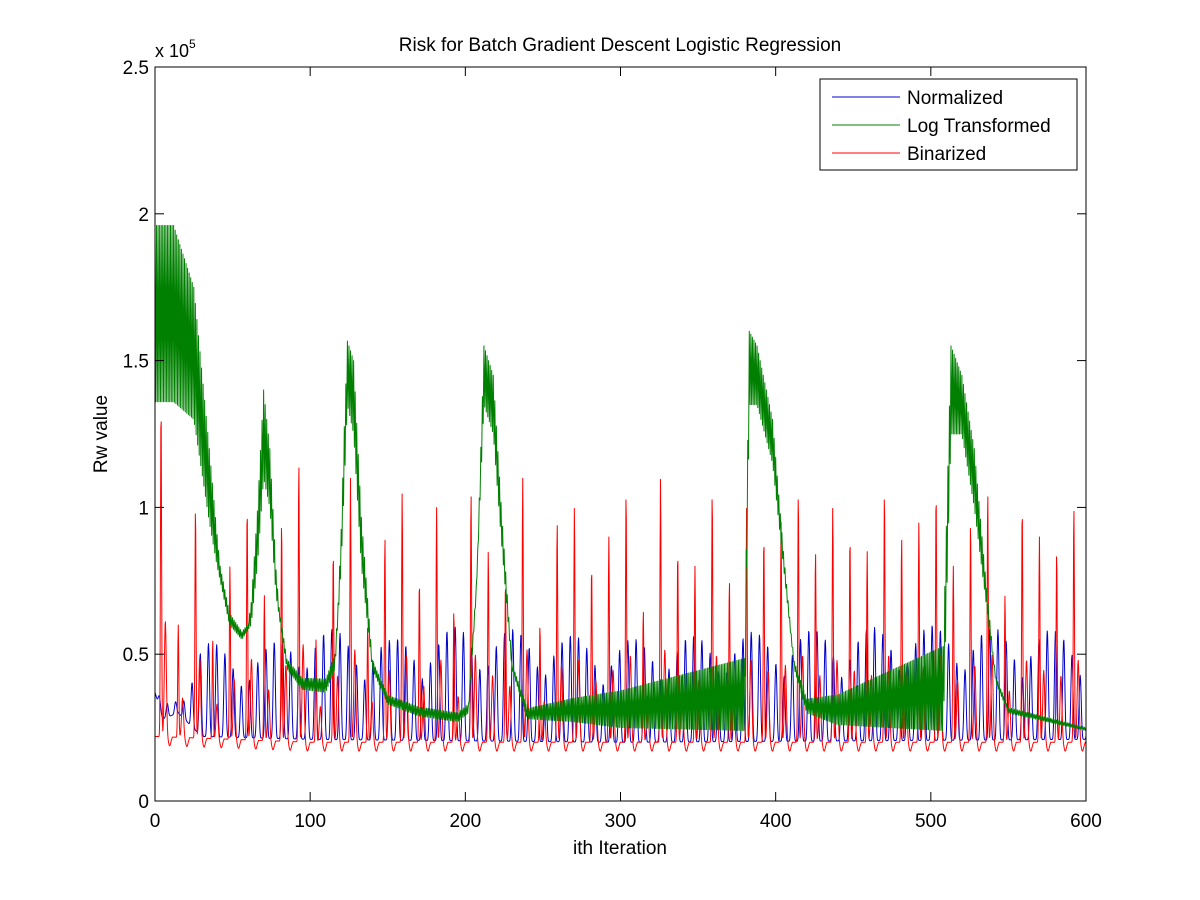 The image size is (1200, 900). Describe the element at coordinates (946, 154) in the screenshot. I see `legend-label-binarized: Binarized` at that location.